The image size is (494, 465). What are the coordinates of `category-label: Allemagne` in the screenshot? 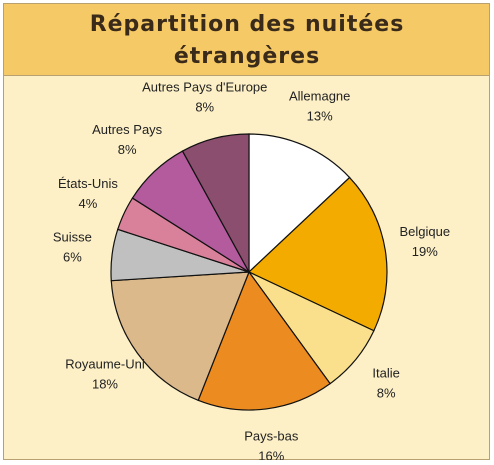 It's located at (319, 96).